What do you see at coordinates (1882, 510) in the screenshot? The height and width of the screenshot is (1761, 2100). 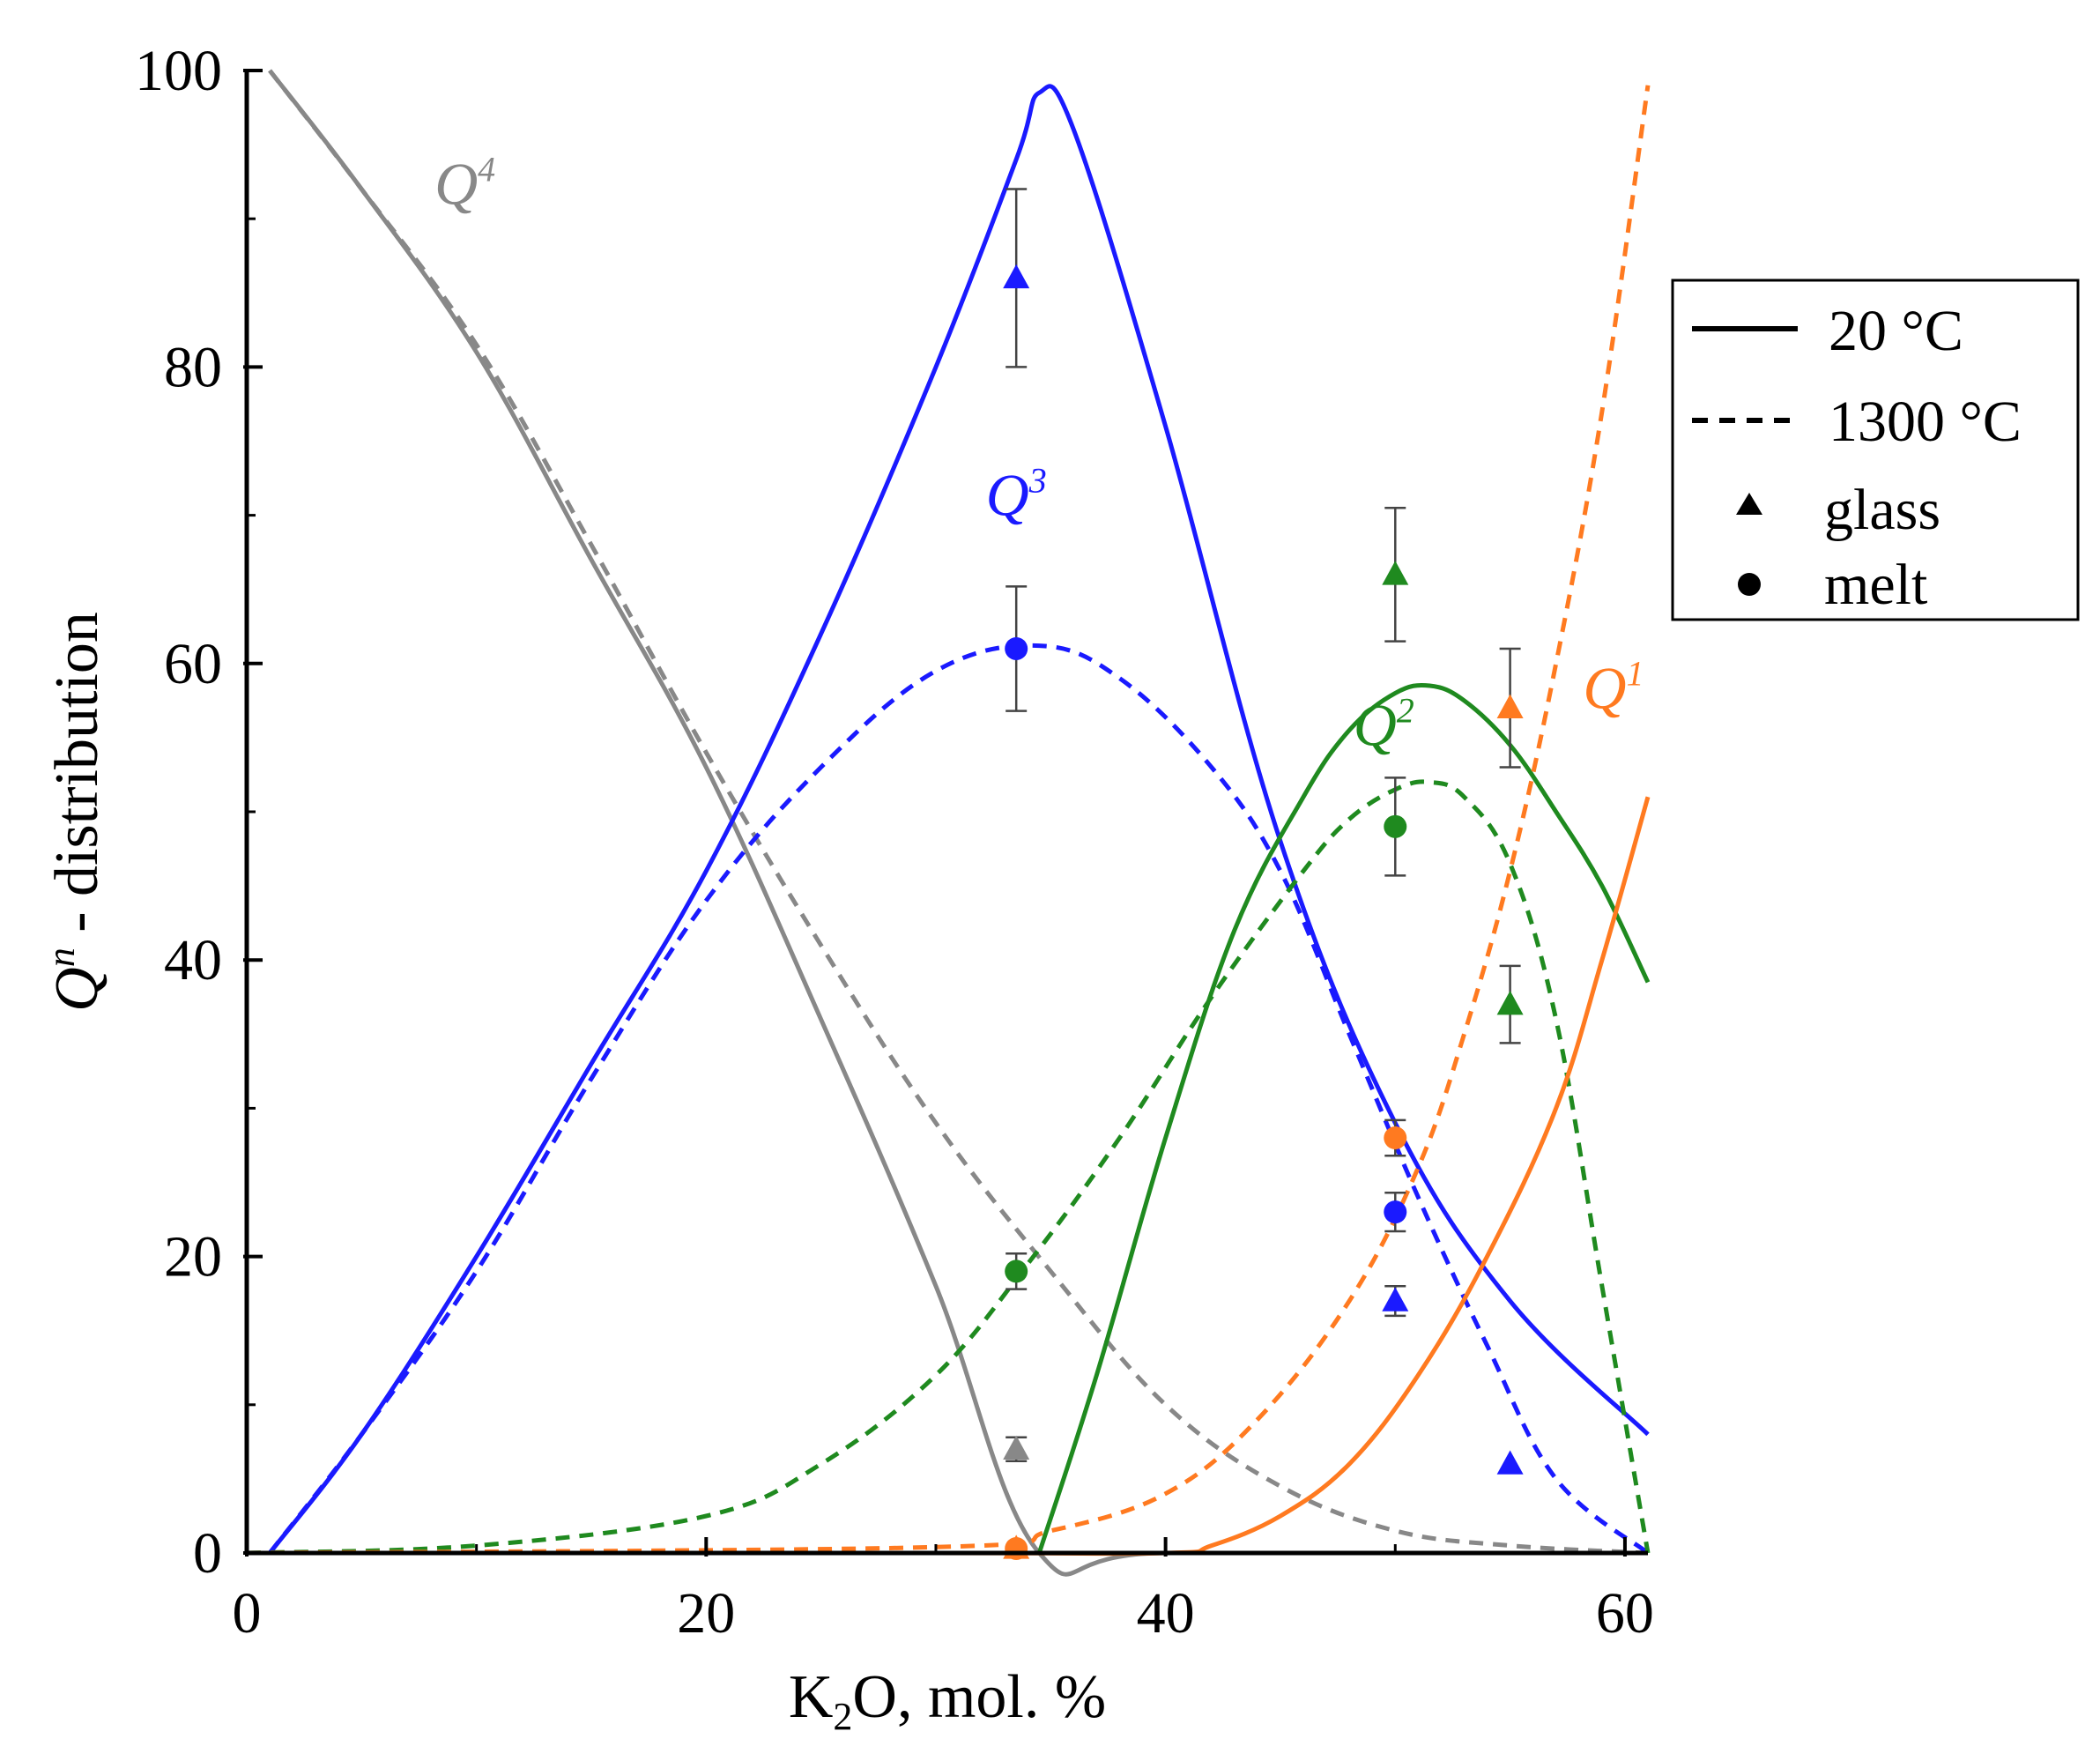 I see `legend-label-glass: glass` at bounding box center [1882, 510].